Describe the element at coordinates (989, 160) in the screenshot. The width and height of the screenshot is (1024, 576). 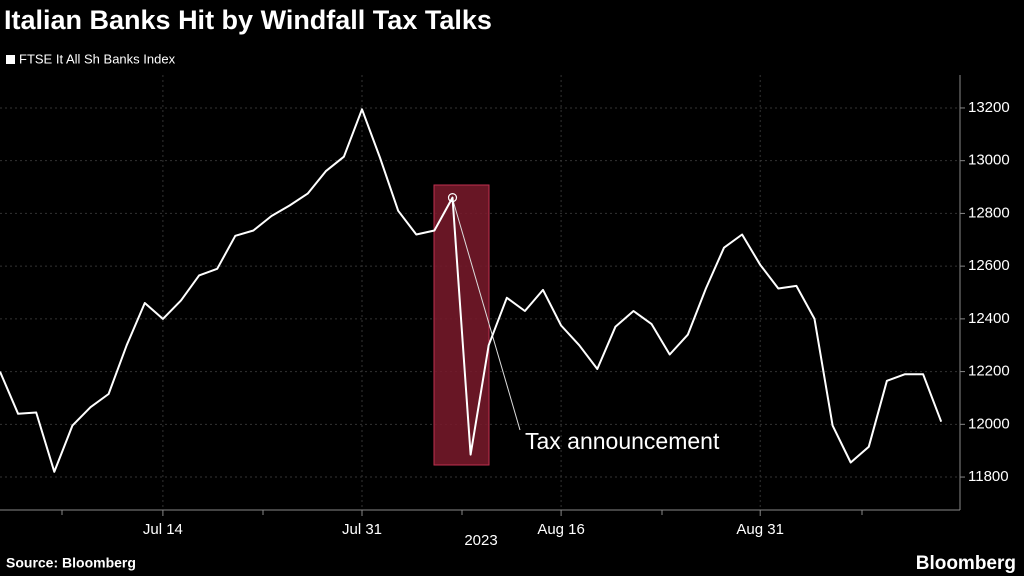
I see `y-tick-label: 13000` at that location.